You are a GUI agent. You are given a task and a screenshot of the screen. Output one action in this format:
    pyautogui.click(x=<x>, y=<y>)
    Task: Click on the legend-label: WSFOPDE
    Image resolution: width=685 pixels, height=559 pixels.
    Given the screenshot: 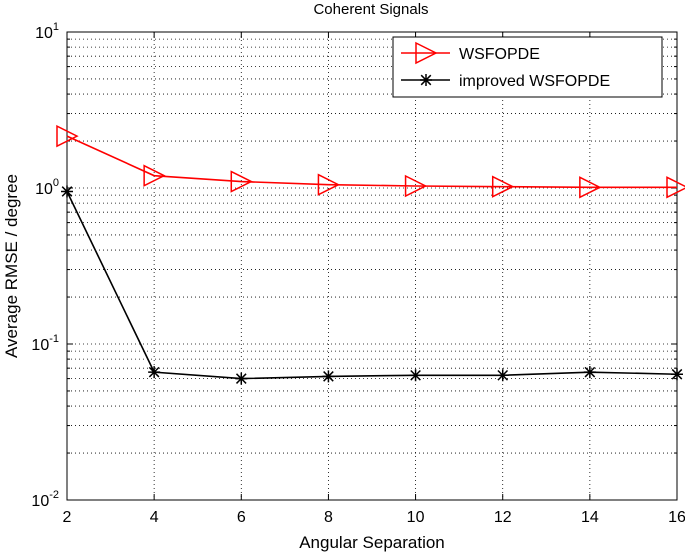 What is the action you would take?
    pyautogui.click(x=499, y=54)
    